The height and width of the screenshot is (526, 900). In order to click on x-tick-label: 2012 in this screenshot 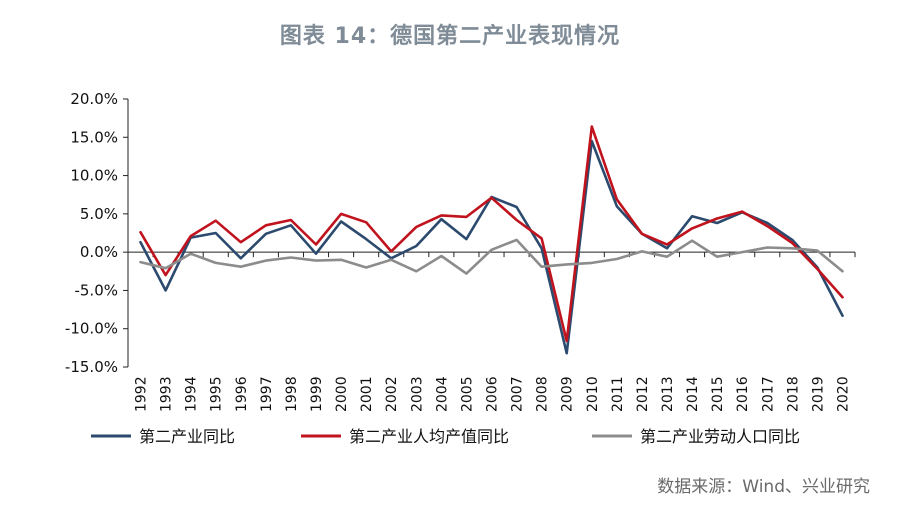, I will do `click(643, 394)`.